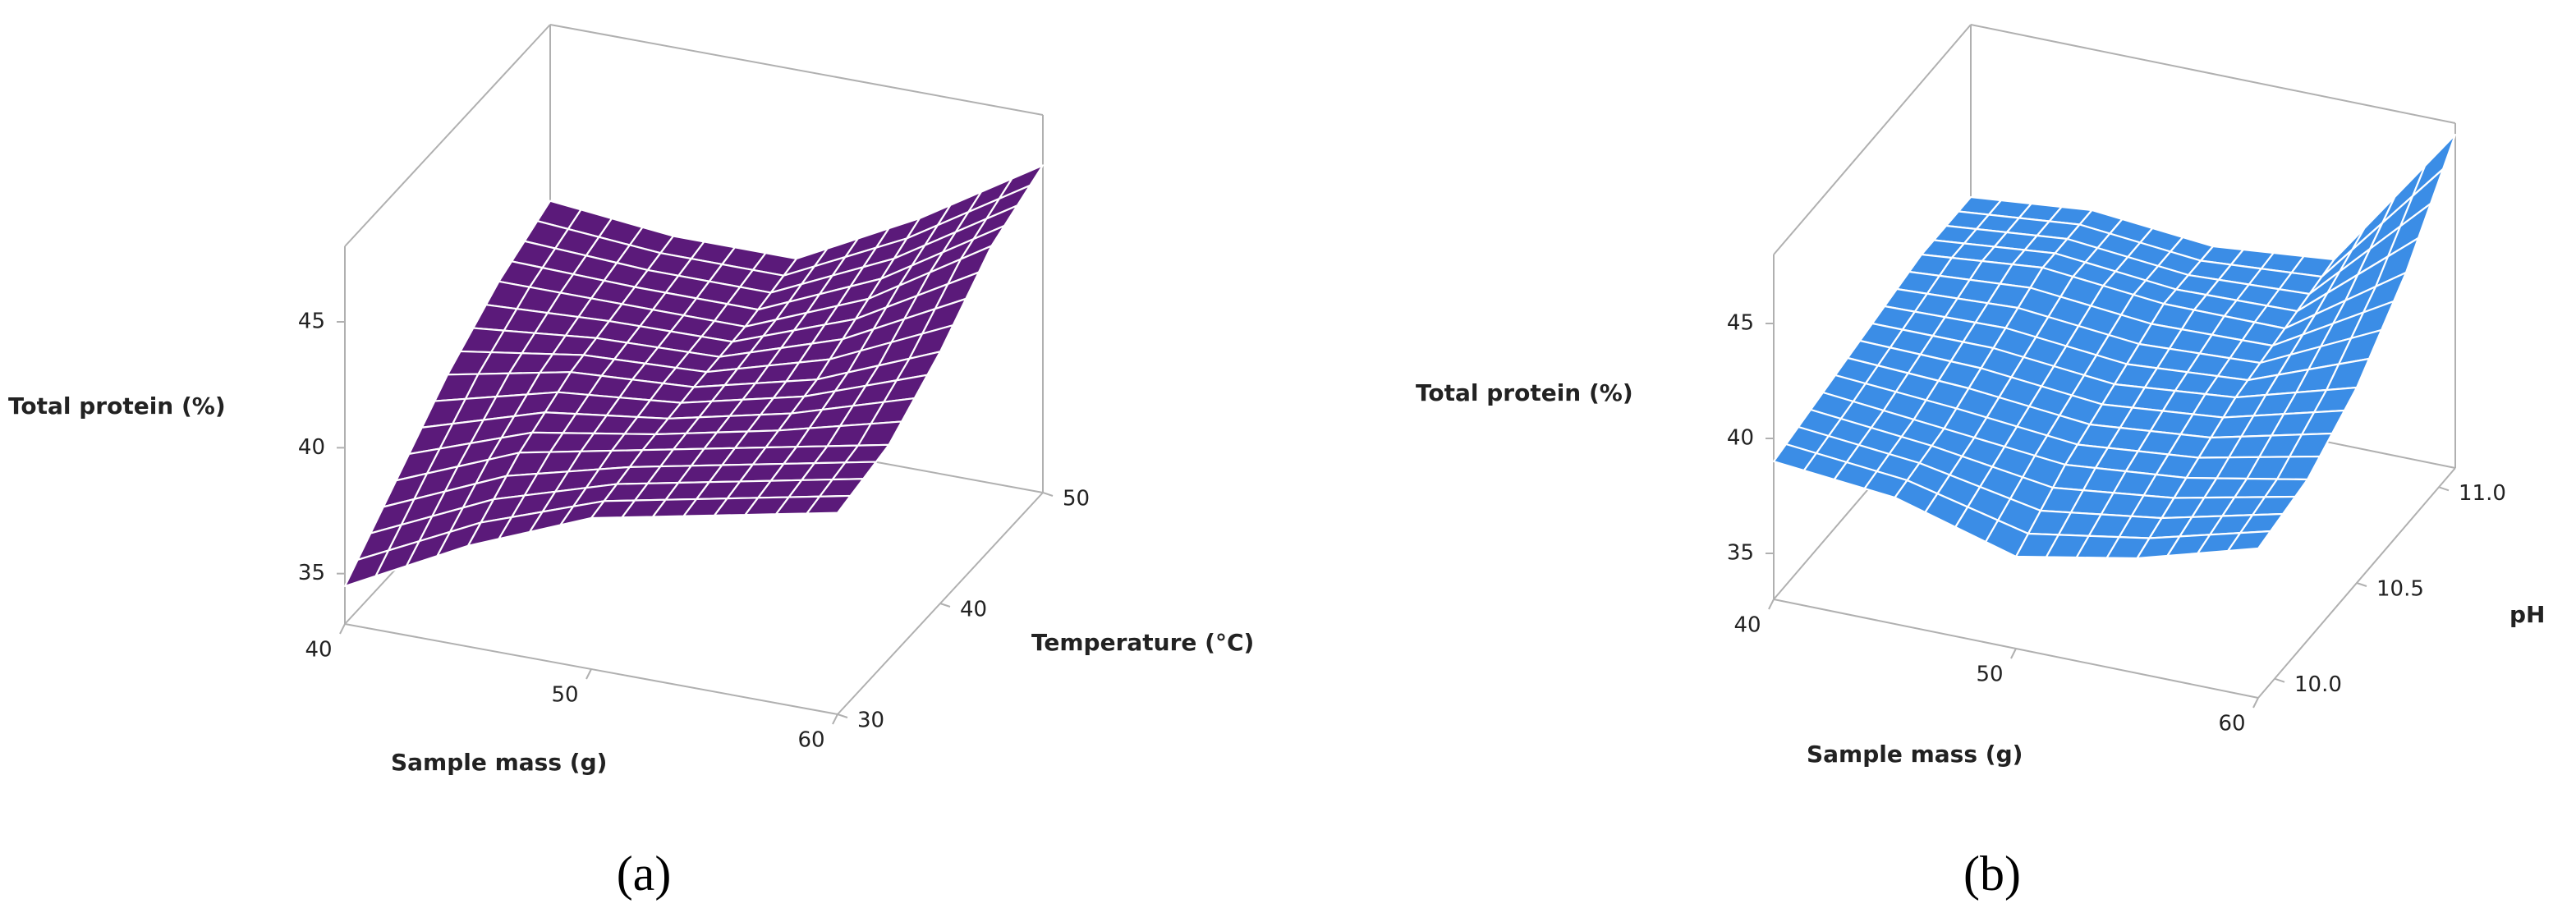  I want to click on y-axis-title: Temperature (°C), so click(1142, 642).